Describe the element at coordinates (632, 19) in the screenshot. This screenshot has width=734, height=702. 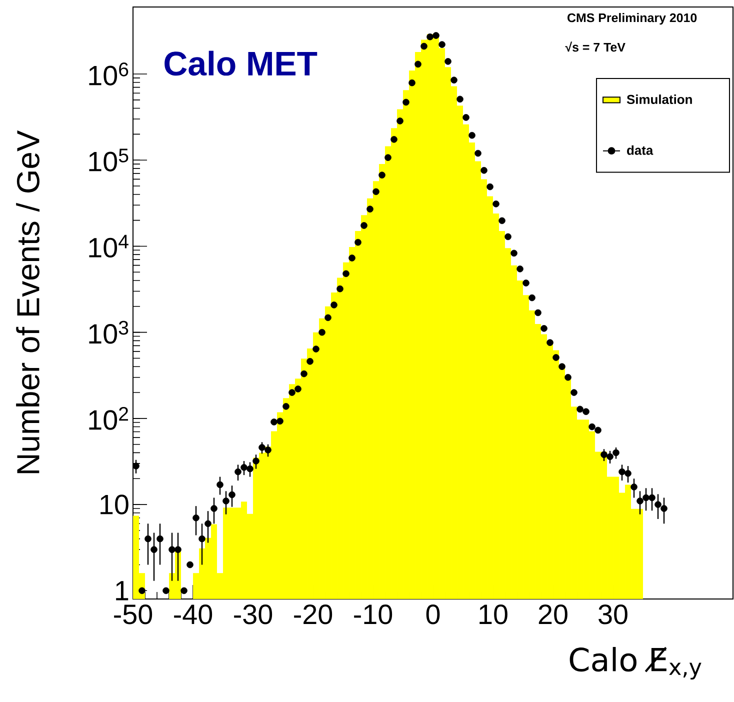
I see `annotation: CMS Preliminary 2010` at that location.